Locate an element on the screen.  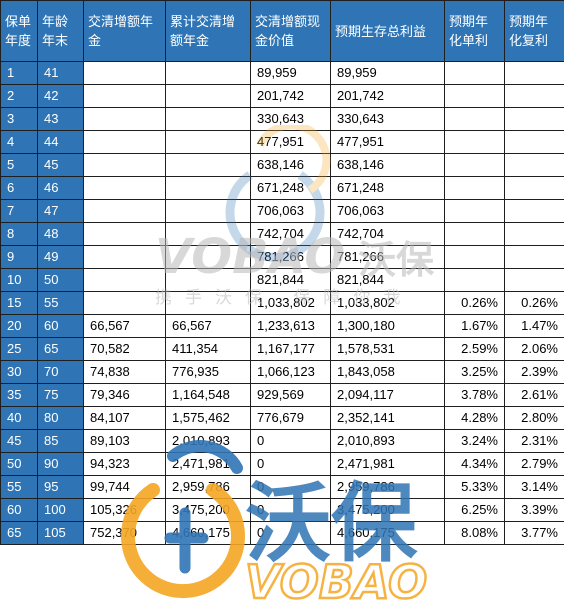
cell-policy-year: 15 is located at coordinates (19, 303).